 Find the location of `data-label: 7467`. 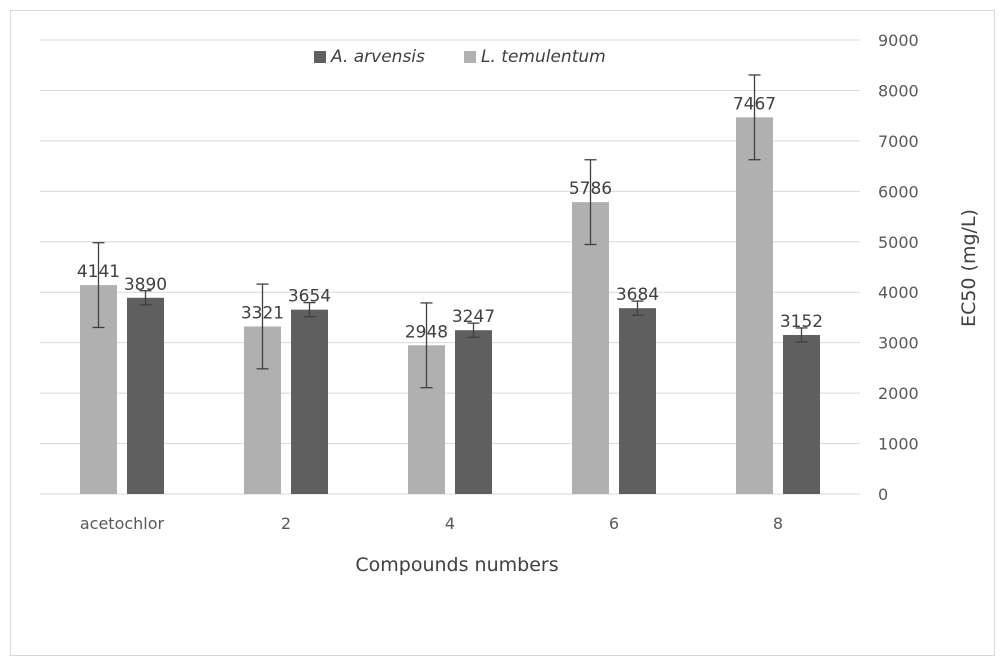

data-label: 7467 is located at coordinates (754, 104).